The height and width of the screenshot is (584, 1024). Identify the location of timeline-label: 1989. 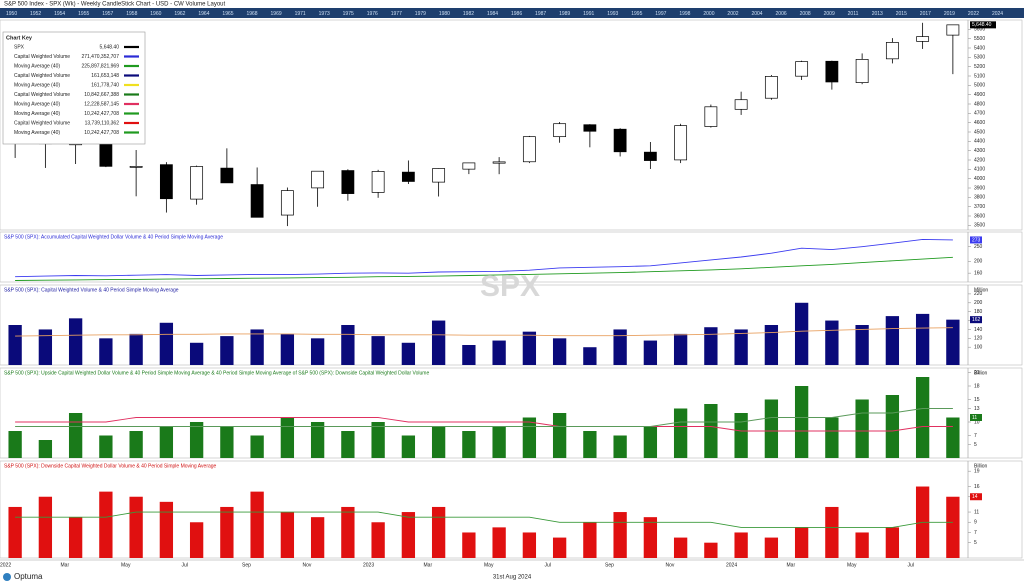
(564, 14).